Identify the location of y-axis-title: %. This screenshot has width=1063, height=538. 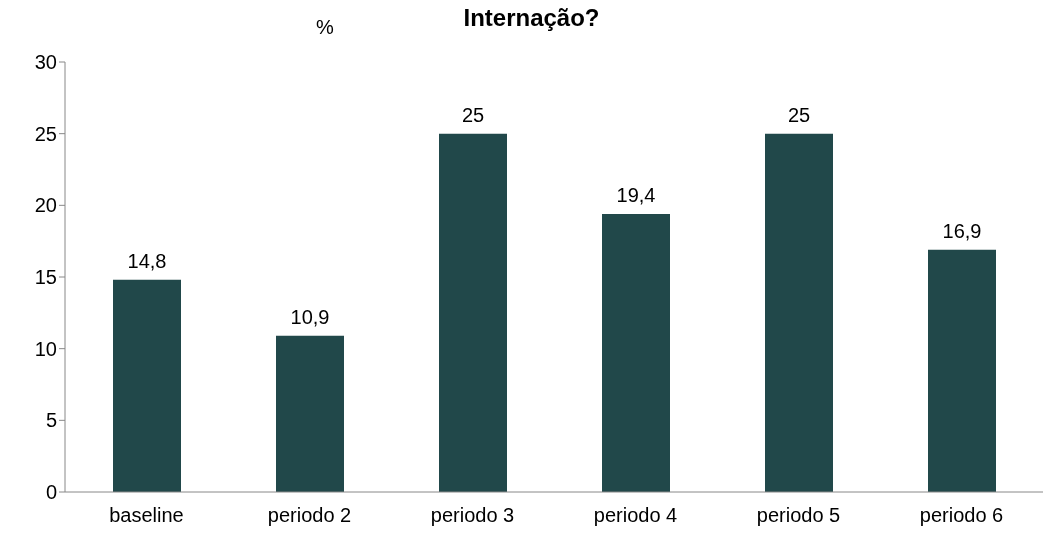
(325, 27).